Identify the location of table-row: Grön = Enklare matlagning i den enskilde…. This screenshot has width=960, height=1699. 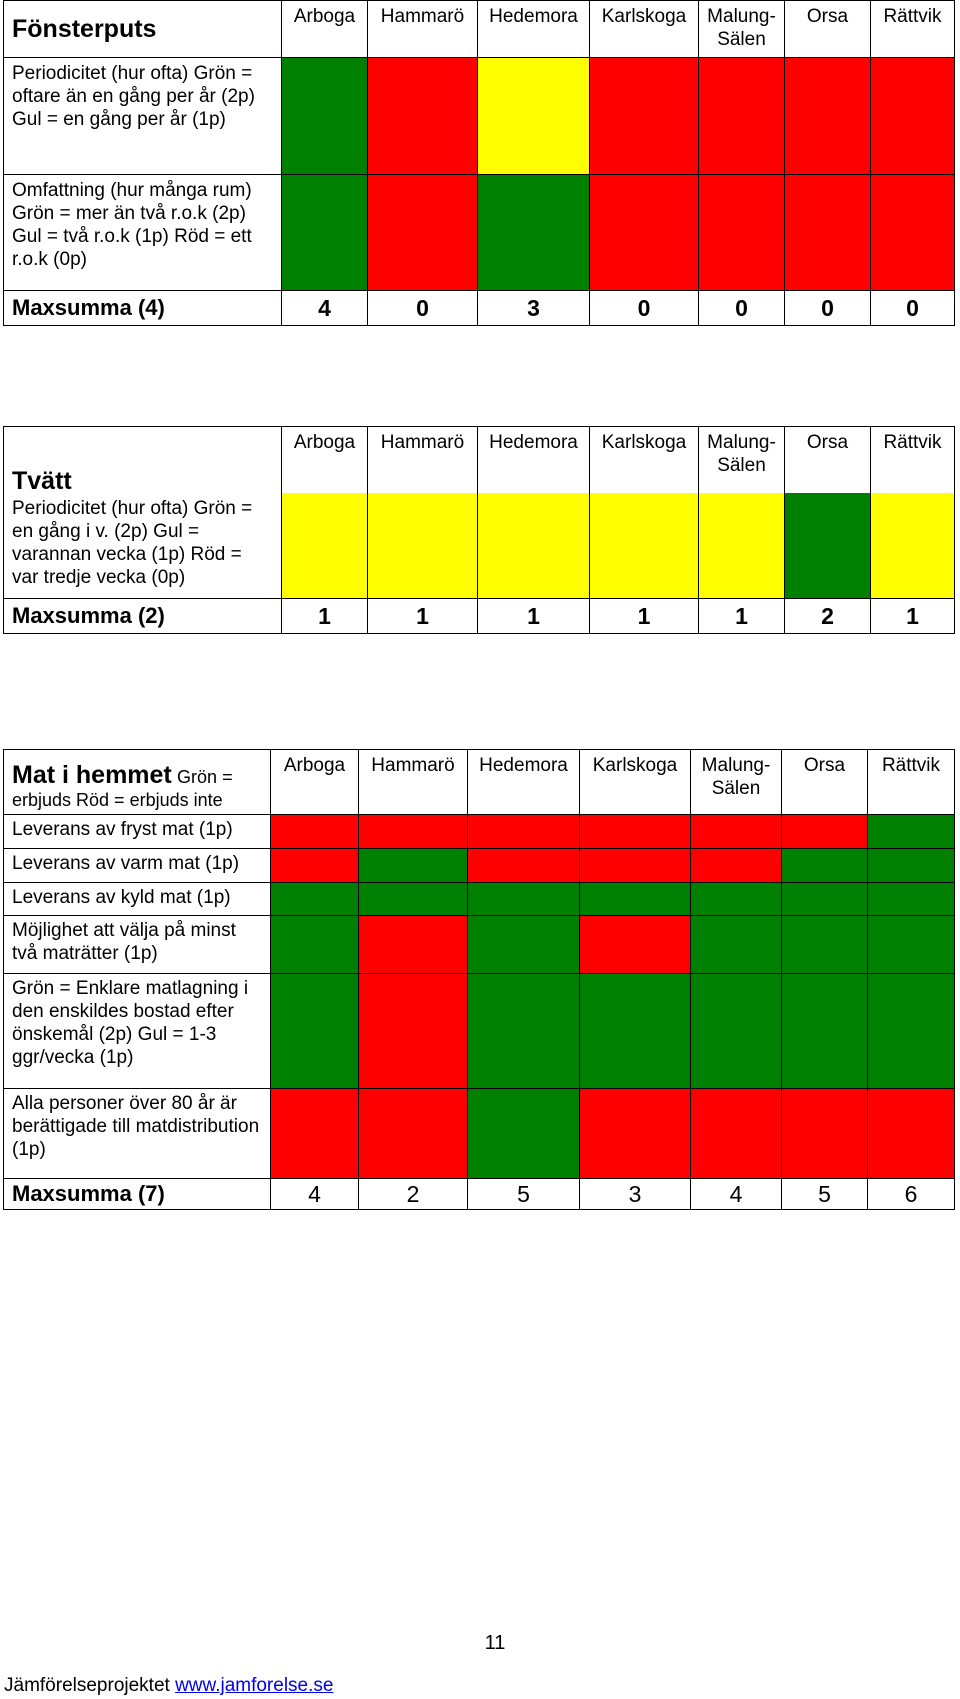
(479, 1031).